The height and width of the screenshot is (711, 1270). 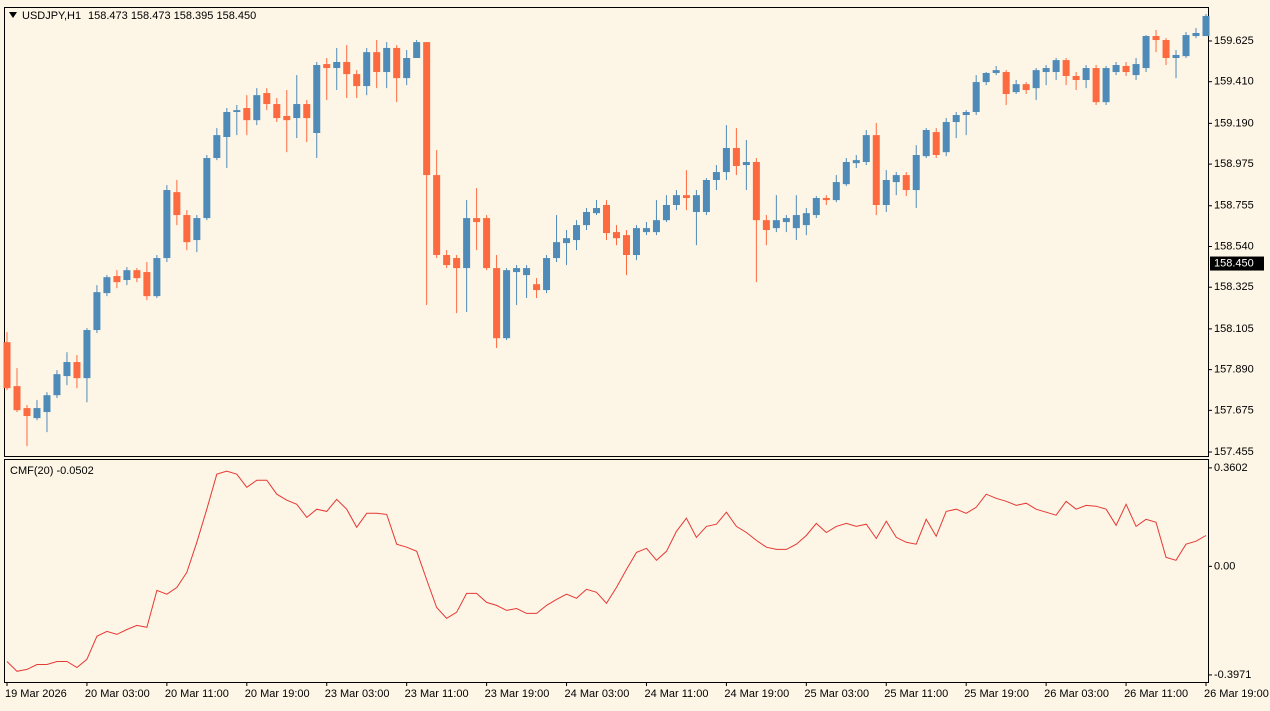 What do you see at coordinates (1234, 164) in the screenshot?
I see `y-tick-label: 158.975` at bounding box center [1234, 164].